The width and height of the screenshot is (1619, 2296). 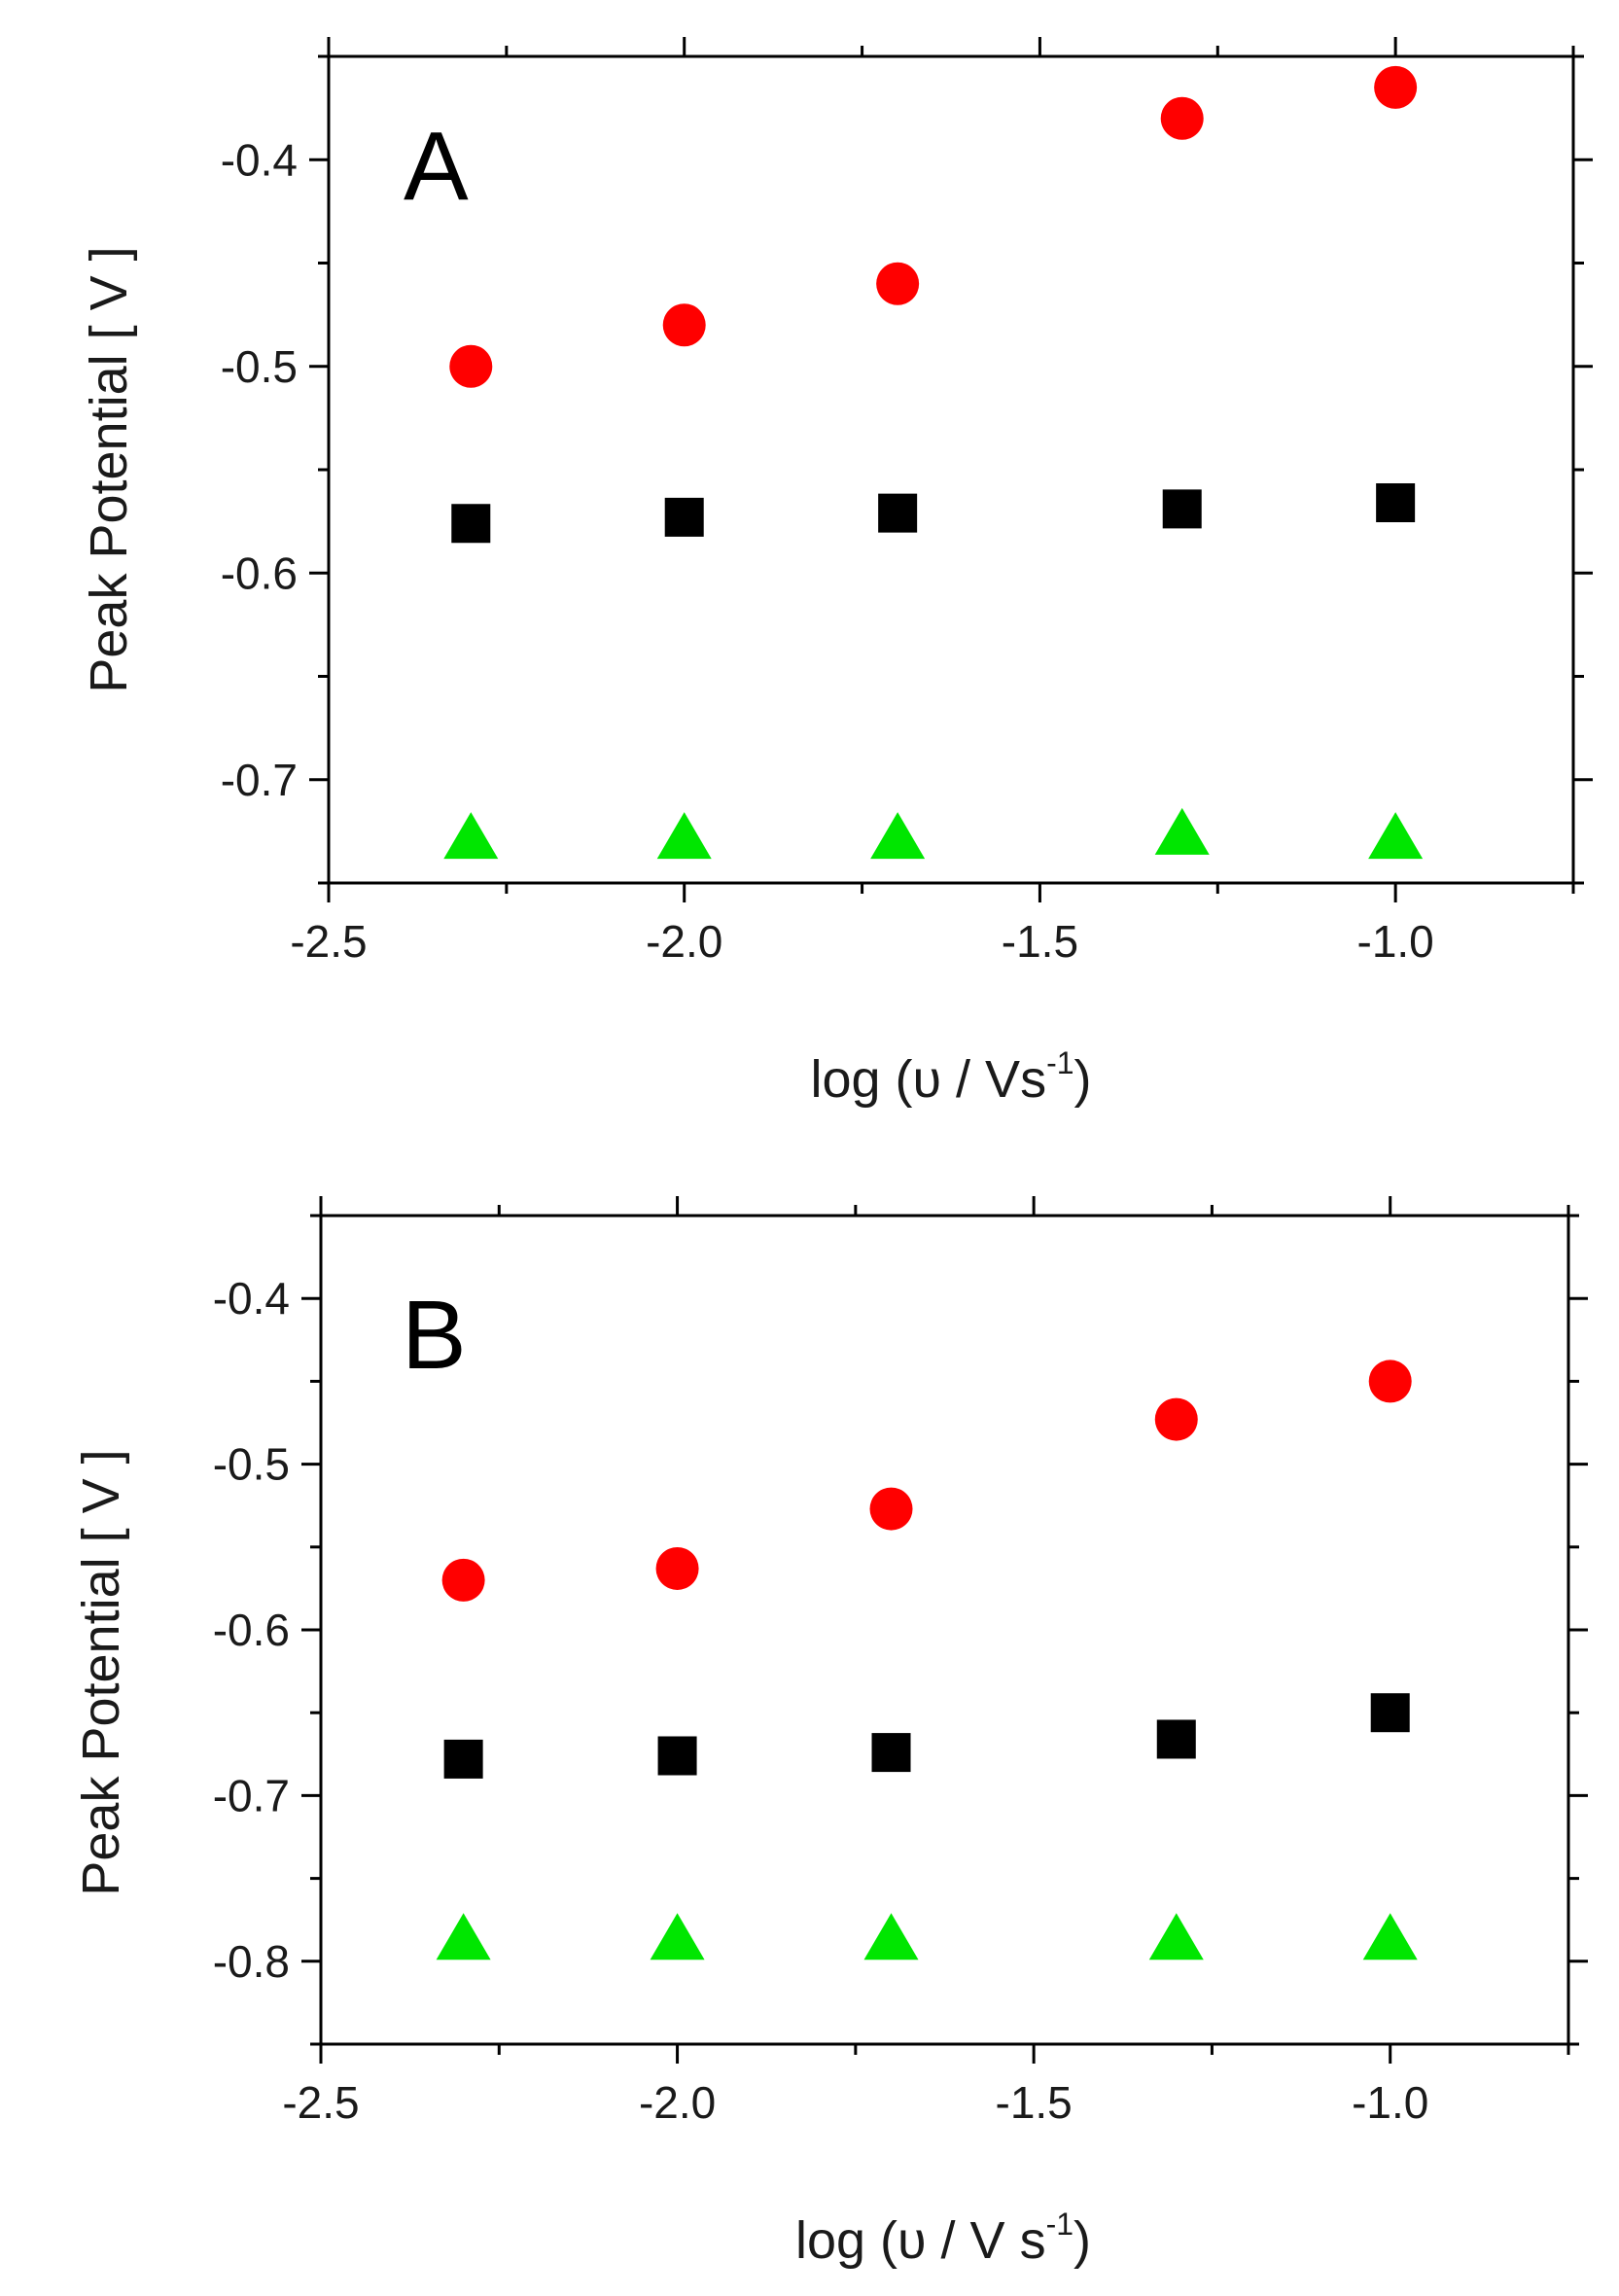 What do you see at coordinates (677, 2103) in the screenshot?
I see `x-tick-label-b: -2.0` at bounding box center [677, 2103].